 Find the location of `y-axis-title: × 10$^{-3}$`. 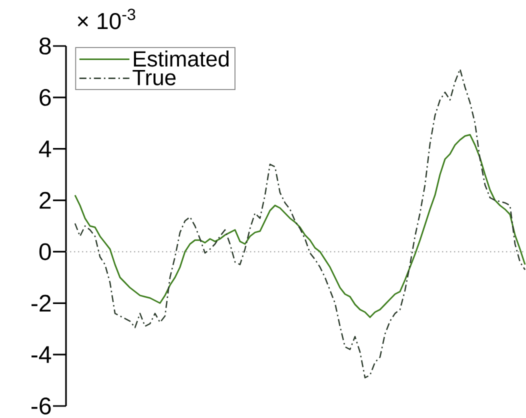

y-axis-title: × 10$^{-3}$ is located at coordinates (107, 19).